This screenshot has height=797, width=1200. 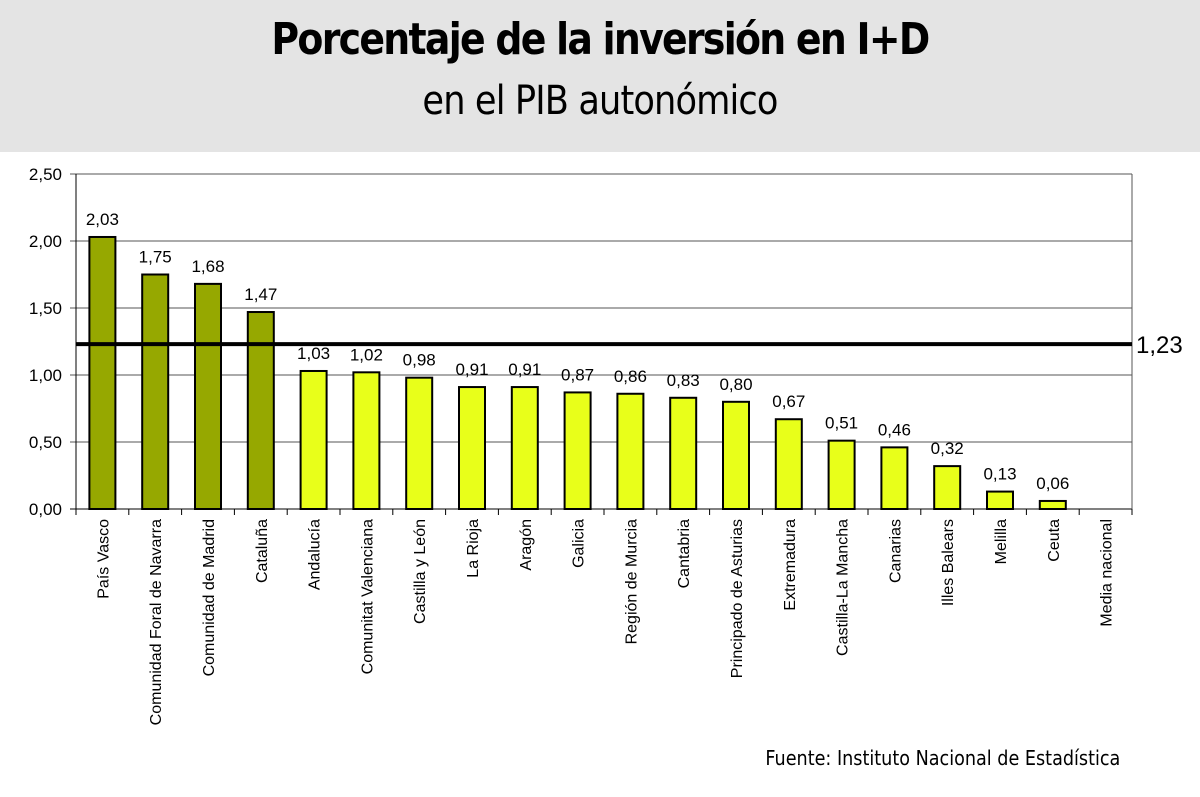 What do you see at coordinates (45, 174) in the screenshot?
I see `y-tick-label: 2,50` at bounding box center [45, 174].